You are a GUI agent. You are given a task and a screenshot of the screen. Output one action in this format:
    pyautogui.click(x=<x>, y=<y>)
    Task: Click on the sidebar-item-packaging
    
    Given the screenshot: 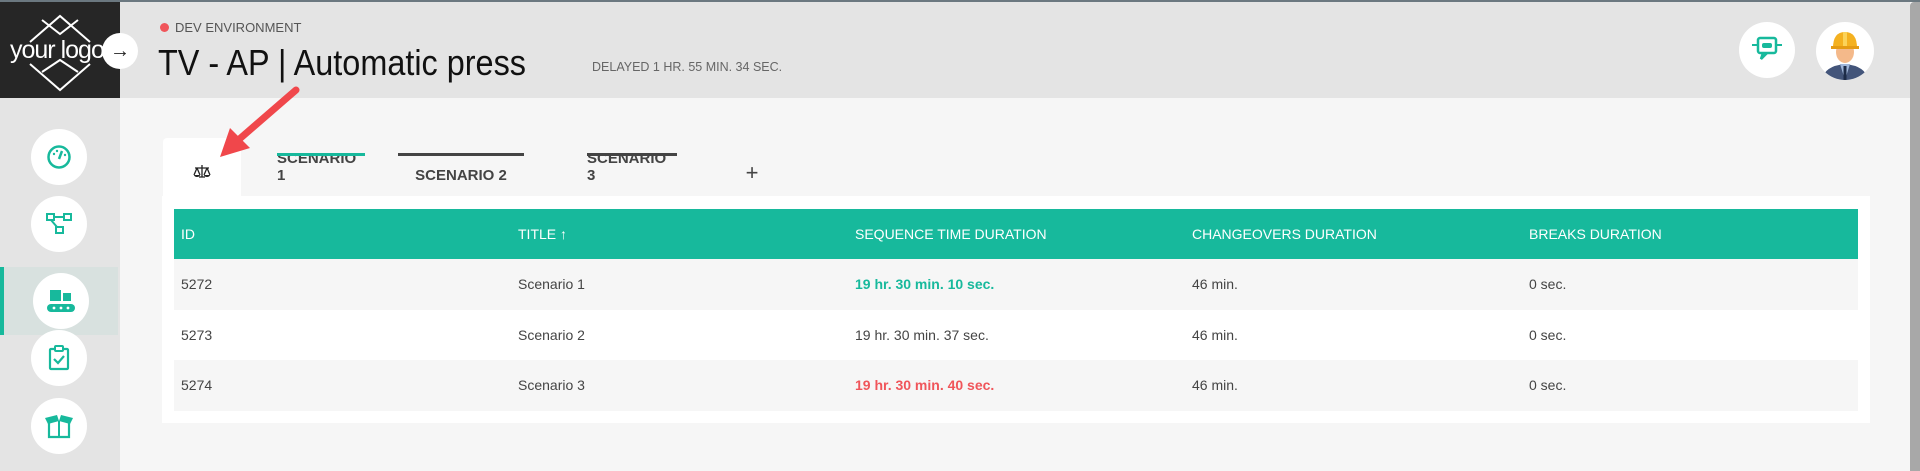 What is the action you would take?
    pyautogui.click(x=59, y=426)
    